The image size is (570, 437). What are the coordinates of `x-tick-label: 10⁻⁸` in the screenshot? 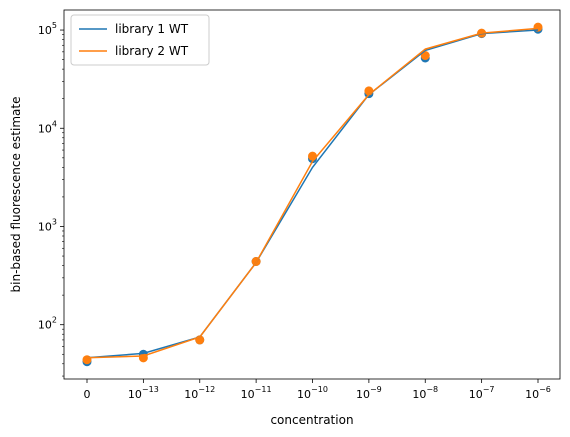 It's located at (425, 393).